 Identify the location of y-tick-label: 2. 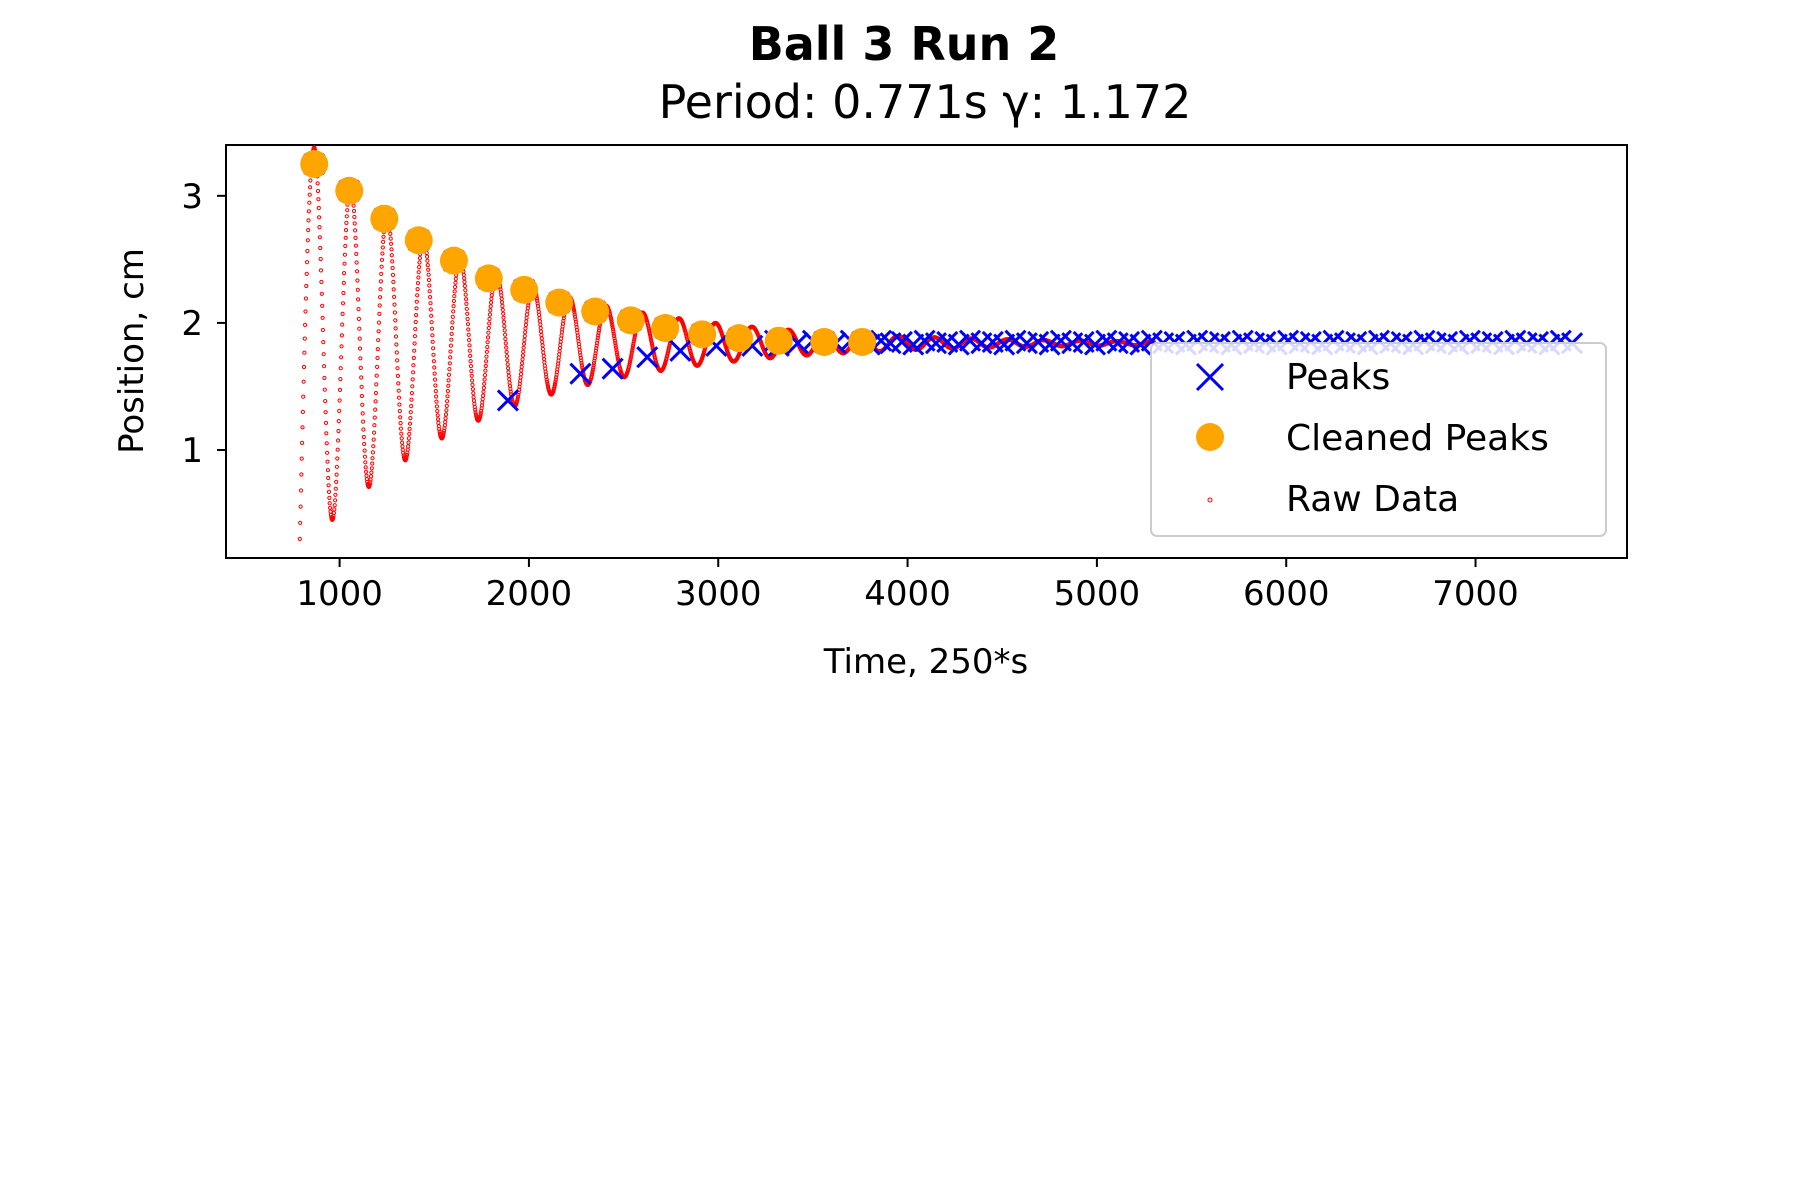
(192, 324).